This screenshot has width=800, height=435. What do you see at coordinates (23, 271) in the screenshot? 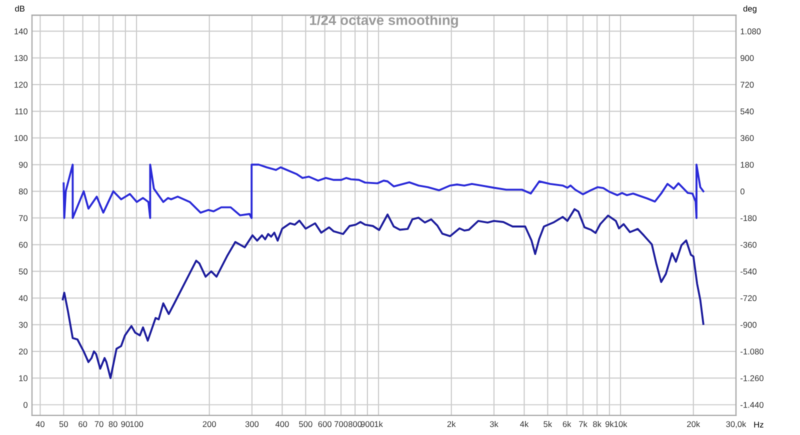
I see `y-tick-label: 50` at bounding box center [23, 271].